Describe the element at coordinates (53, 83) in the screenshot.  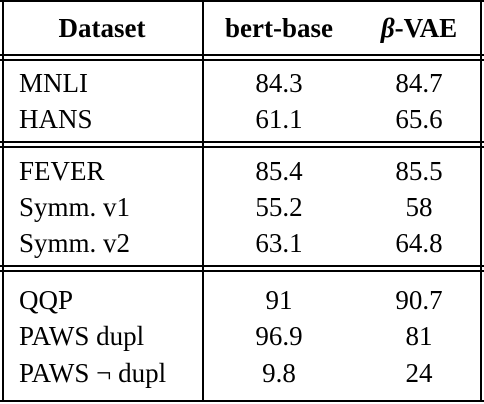
I see `table-cell-dataset: MNLI` at that location.